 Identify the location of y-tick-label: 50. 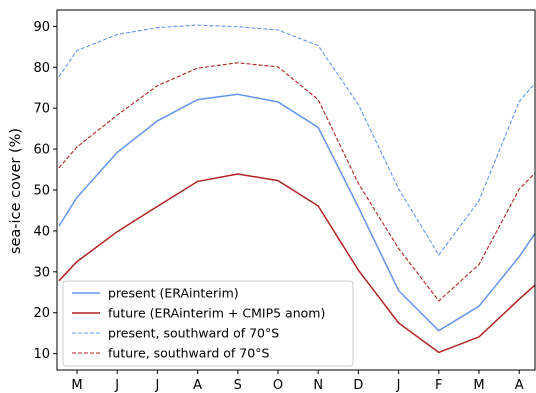
(41, 191).